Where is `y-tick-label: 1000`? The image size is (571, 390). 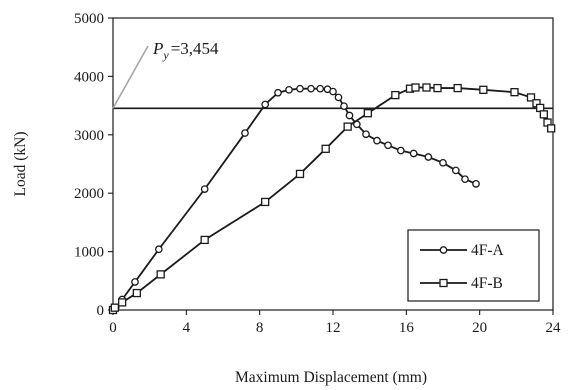 y-tick-label: 1000 is located at coordinates (89, 253).